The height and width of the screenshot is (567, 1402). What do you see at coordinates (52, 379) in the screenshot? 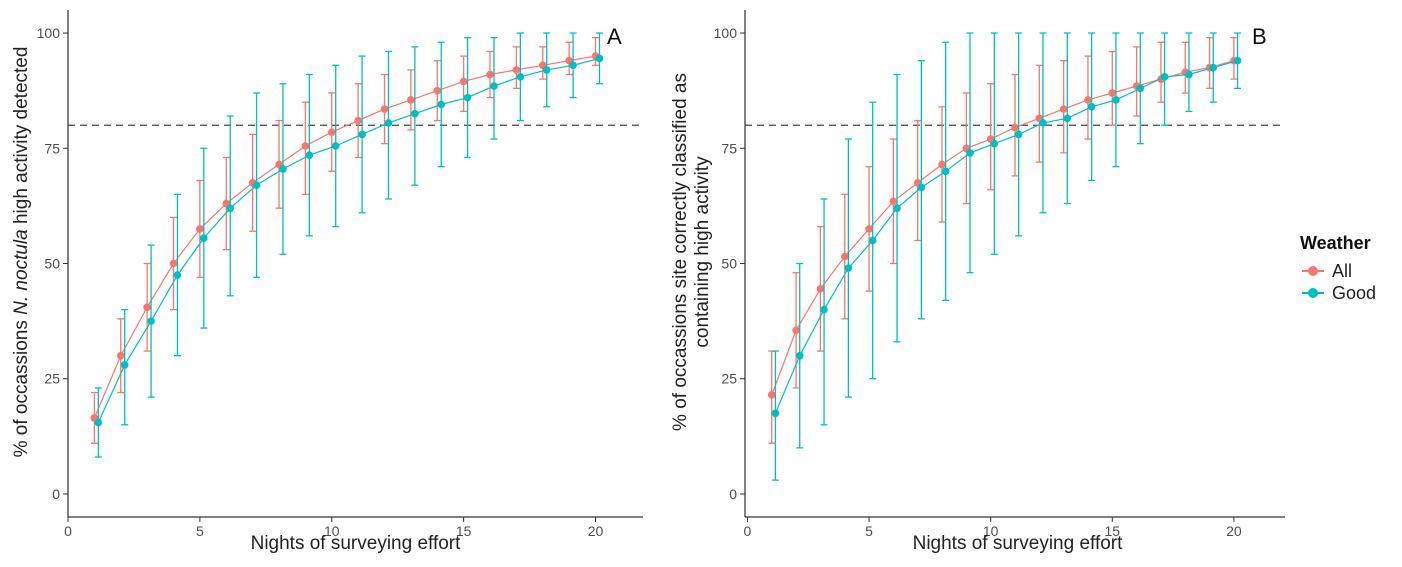
I see `y-tick-label-a: 25` at bounding box center [52, 379].